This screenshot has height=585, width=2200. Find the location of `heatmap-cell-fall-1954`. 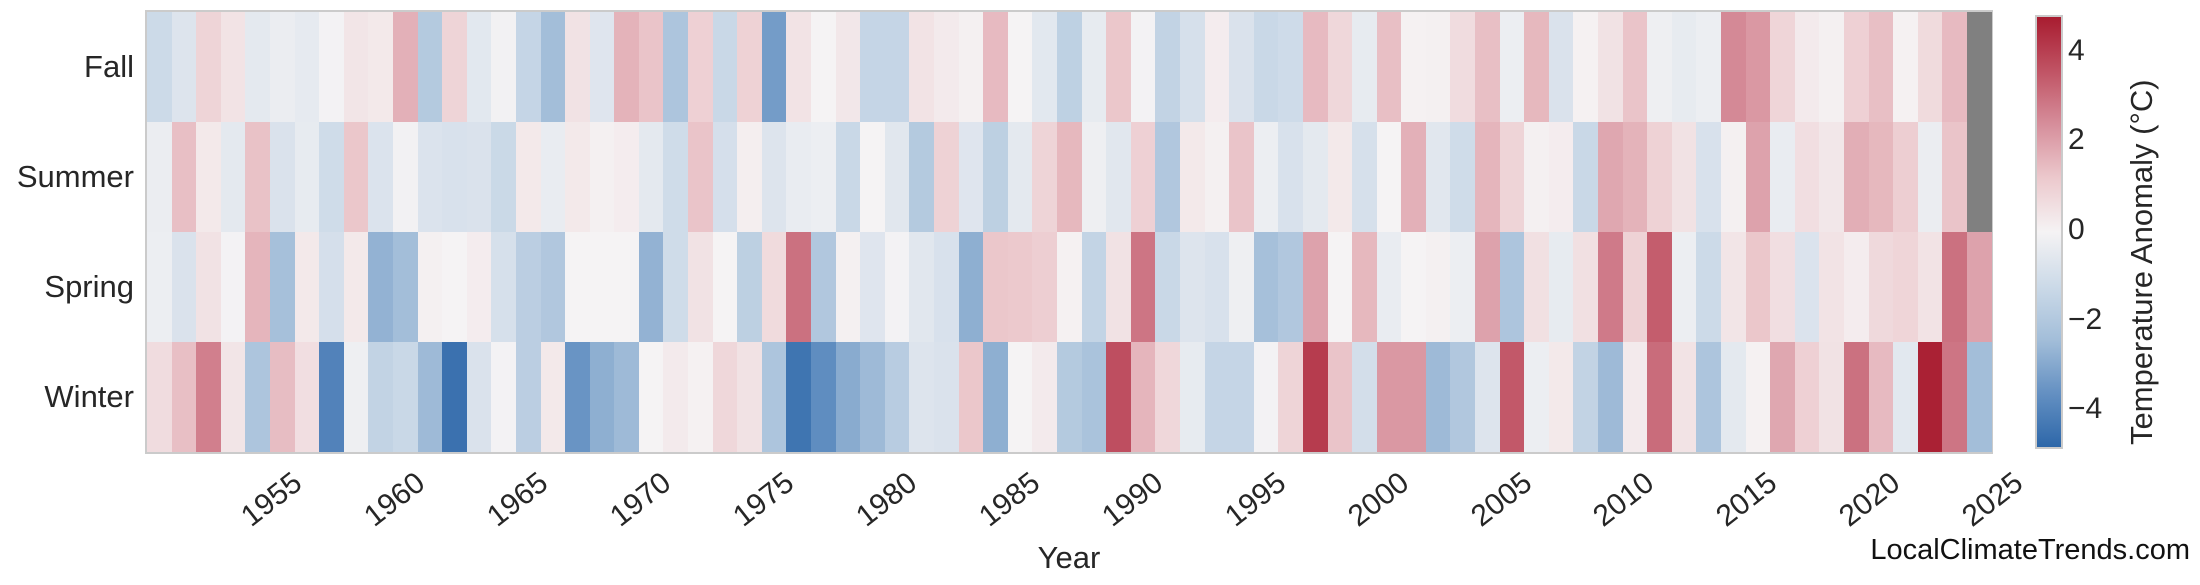

heatmap-cell-fall-1954 is located at coordinates (257, 67).